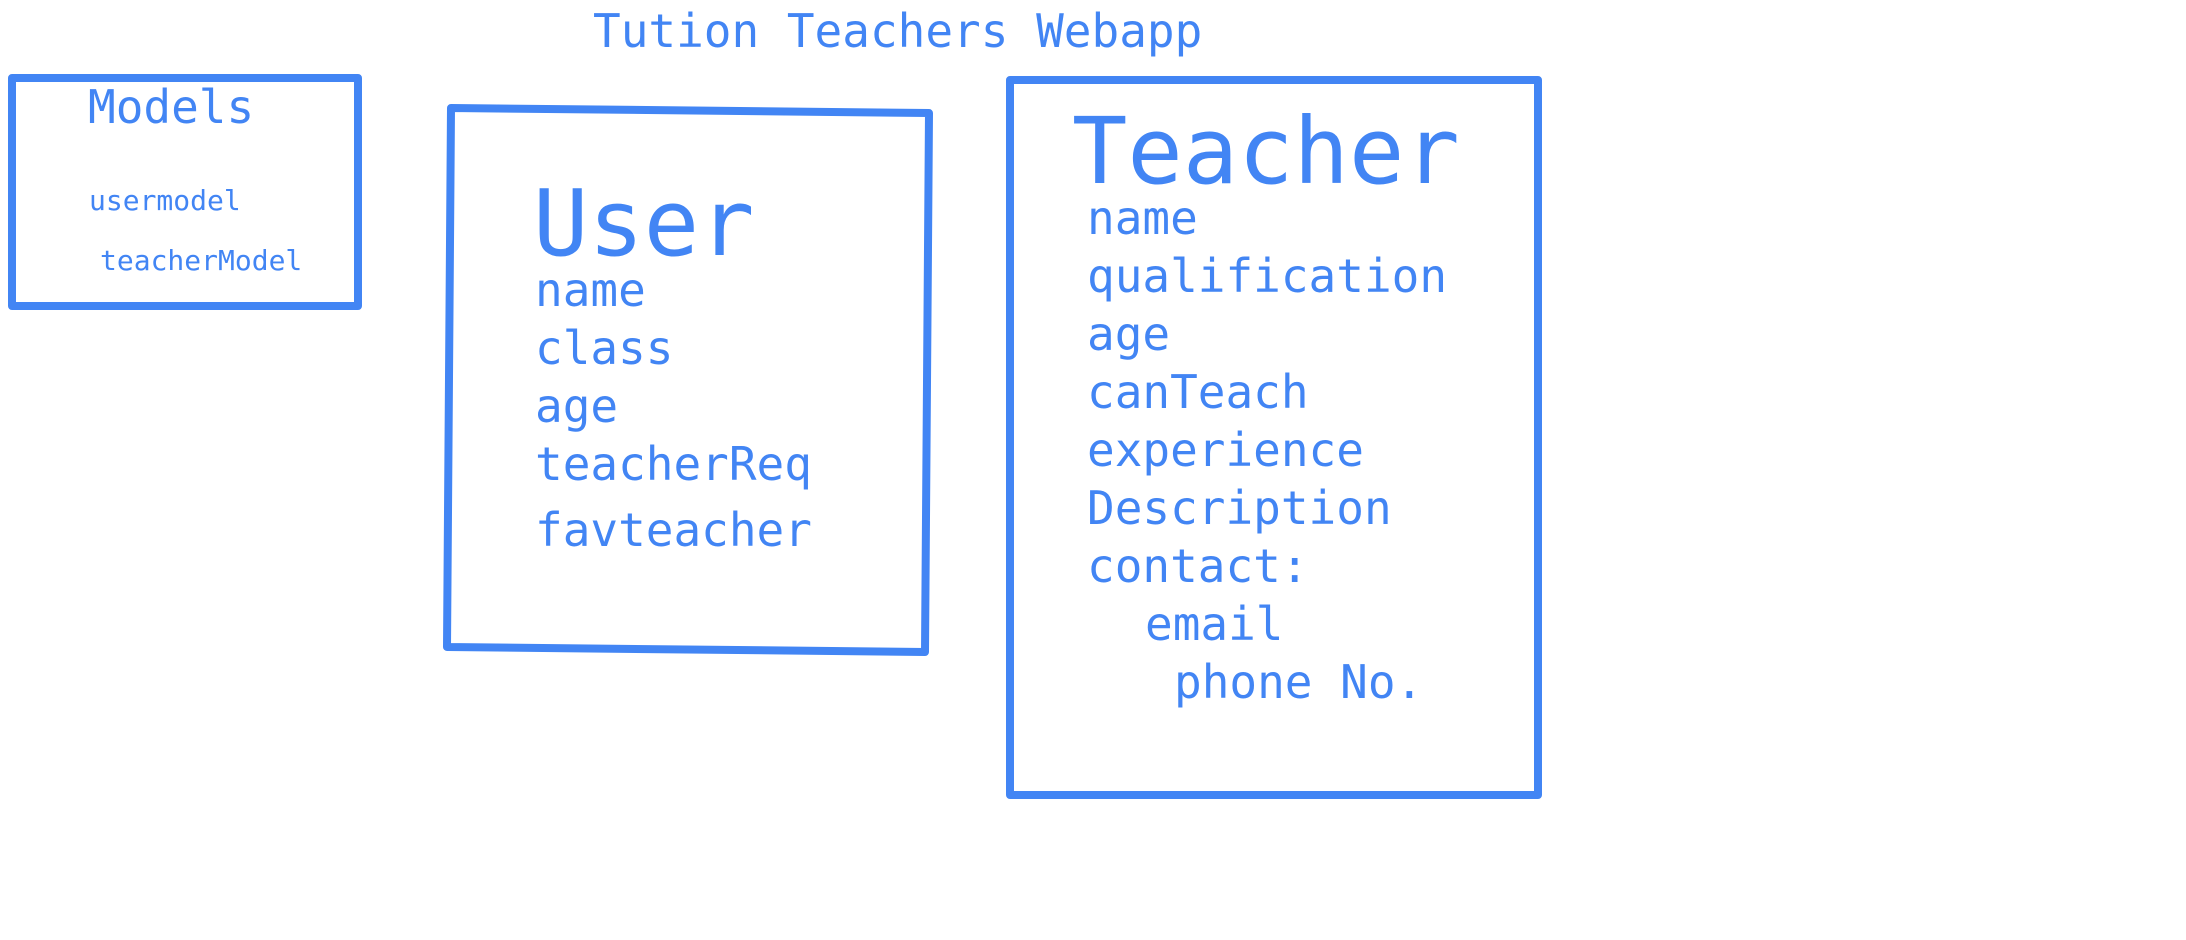 The height and width of the screenshot is (940, 2186). What do you see at coordinates (1225, 450) in the screenshot?
I see `teacher-field-experience: experience` at bounding box center [1225, 450].